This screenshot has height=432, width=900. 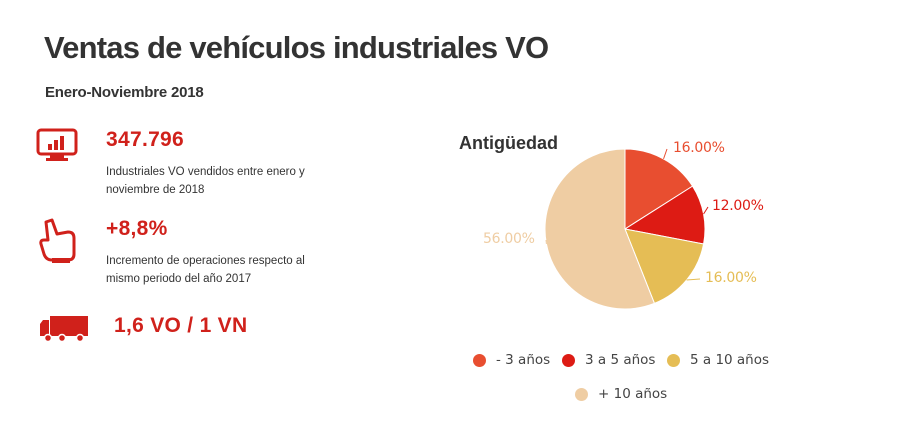 What do you see at coordinates (124, 92) in the screenshot?
I see `page-subtitle: Enero-Noviembre 2018` at bounding box center [124, 92].